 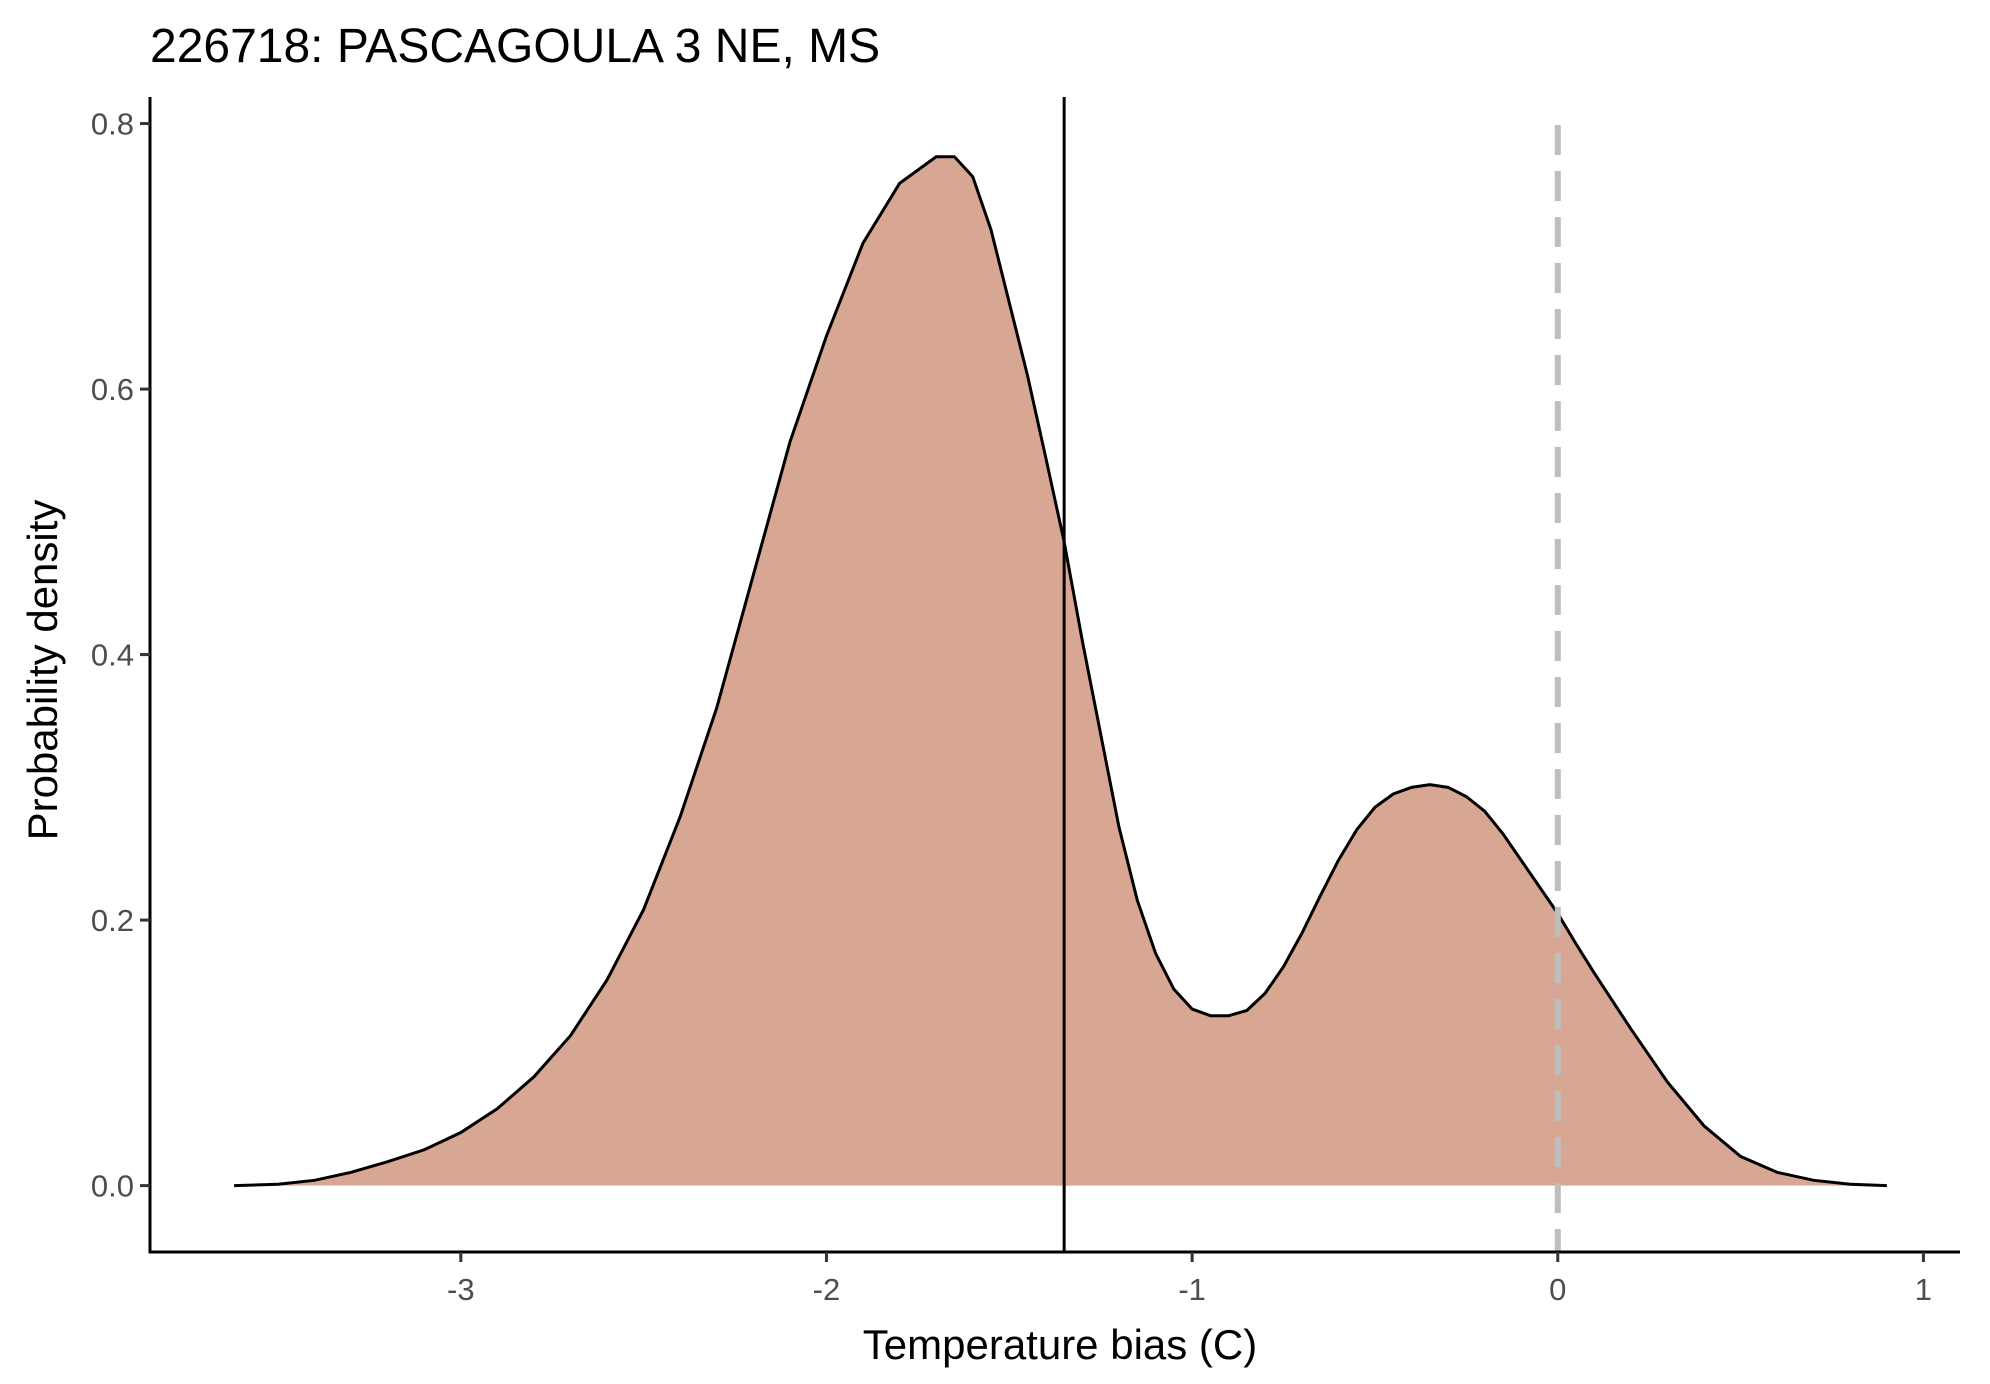 What do you see at coordinates (112, 1186) in the screenshot?
I see `y-tick-label: 0.0` at bounding box center [112, 1186].